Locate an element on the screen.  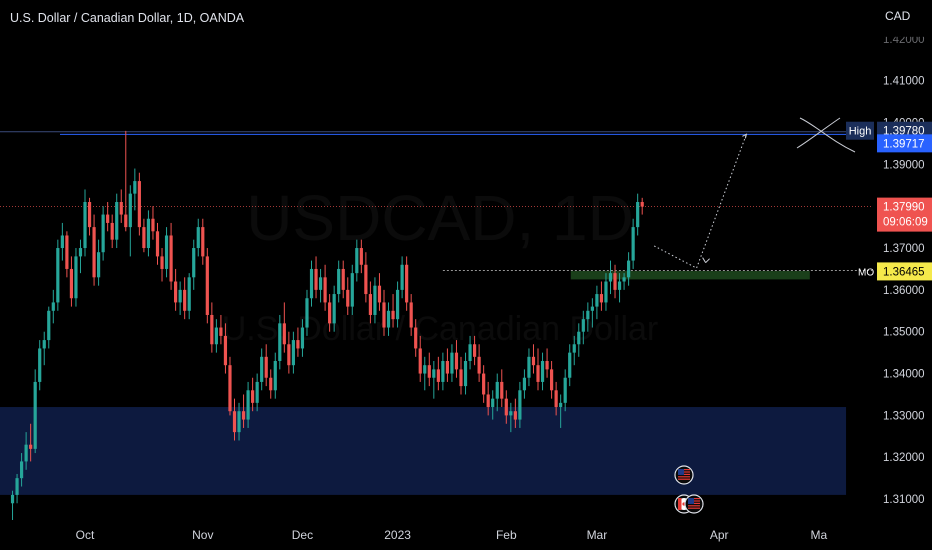
y-tick-label: 1.32000 is located at coordinates (904, 458).